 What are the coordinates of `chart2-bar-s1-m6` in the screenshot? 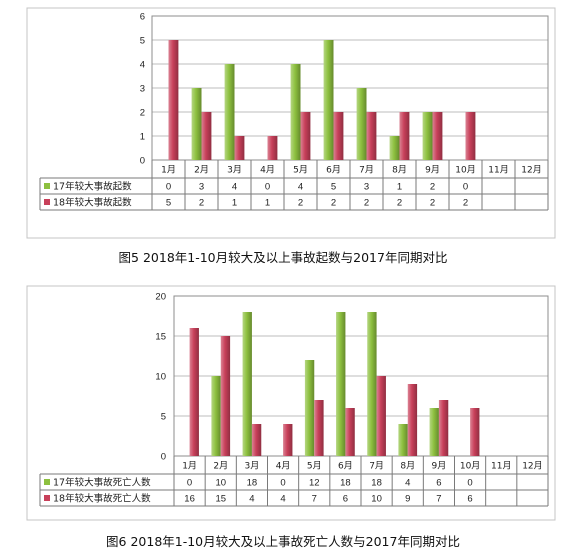 It's located at (341, 384).